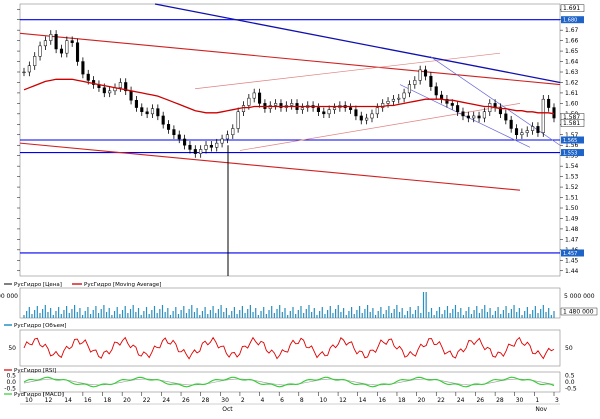 The width and height of the screenshot is (600, 419). Describe the element at coordinates (357, 43) in the screenshot. I see `blue-resistance-line` at that location.